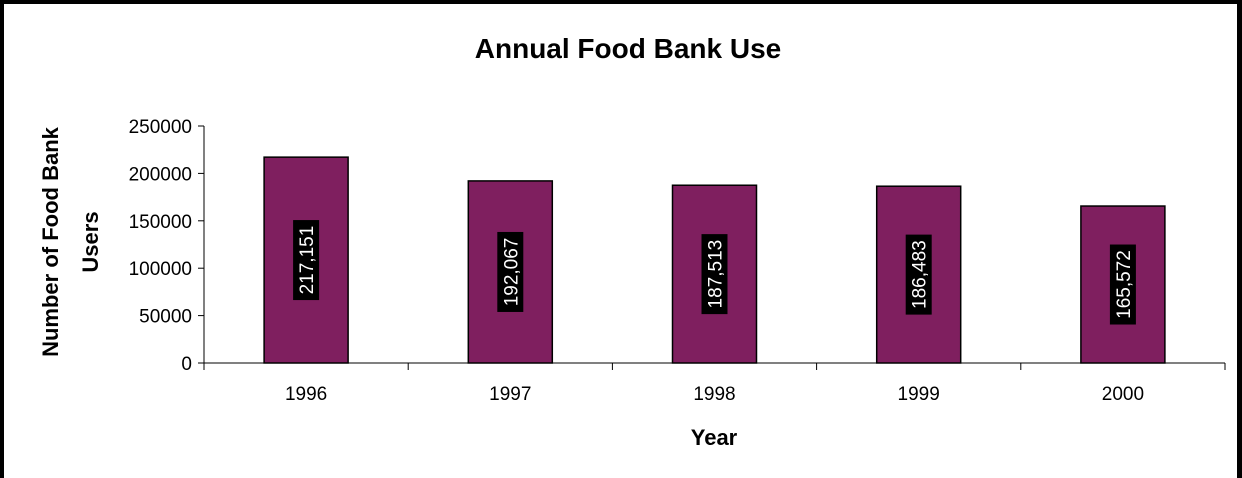 Image resolution: width=1242 pixels, height=478 pixels. Describe the element at coordinates (160, 222) in the screenshot. I see `y-tick-label: 150000` at that location.